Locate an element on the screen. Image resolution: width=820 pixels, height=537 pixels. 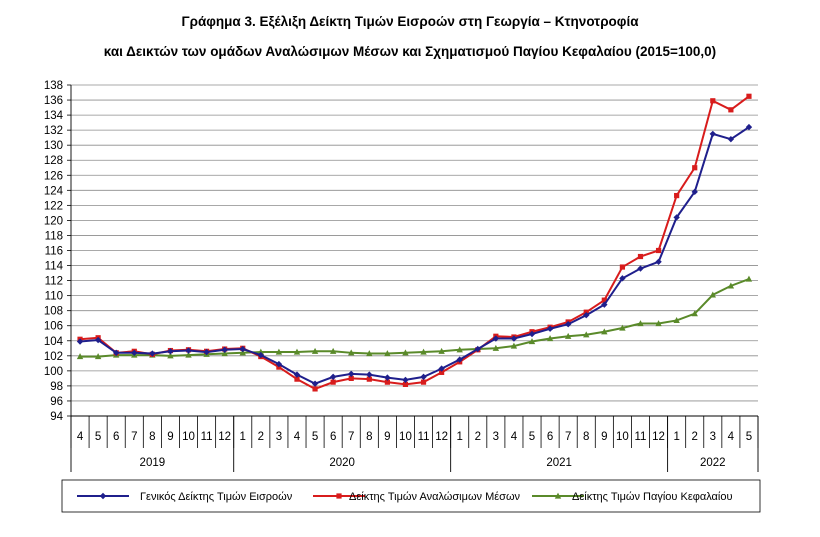
legend-label: Δείκτης Τιμών Παγίου Κεφαλαίου is located at coordinates (652, 497).